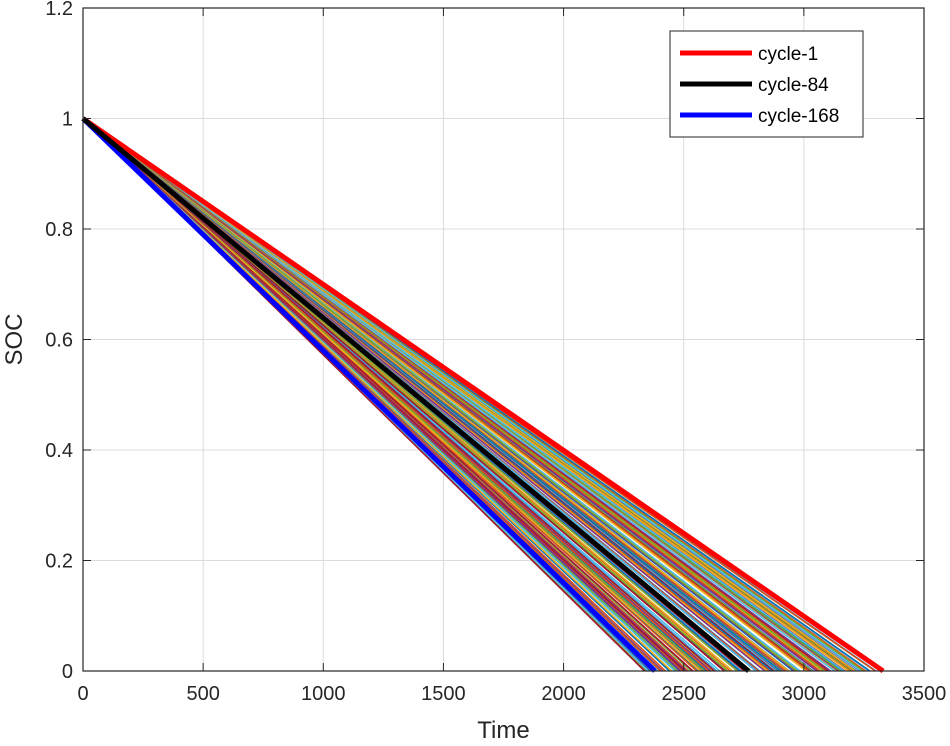  What do you see at coordinates (67, 120) in the screenshot?
I see `y-tick-label: 1` at bounding box center [67, 120].